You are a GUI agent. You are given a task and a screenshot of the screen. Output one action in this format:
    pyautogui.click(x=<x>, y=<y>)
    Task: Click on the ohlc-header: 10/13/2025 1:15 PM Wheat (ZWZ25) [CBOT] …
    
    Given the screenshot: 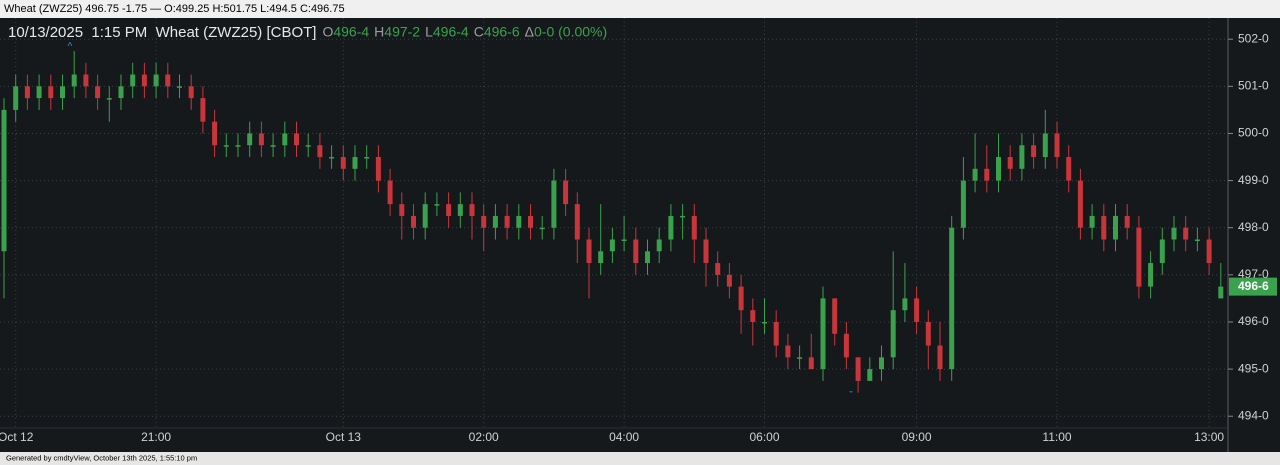 What is the action you would take?
    pyautogui.click(x=307, y=32)
    